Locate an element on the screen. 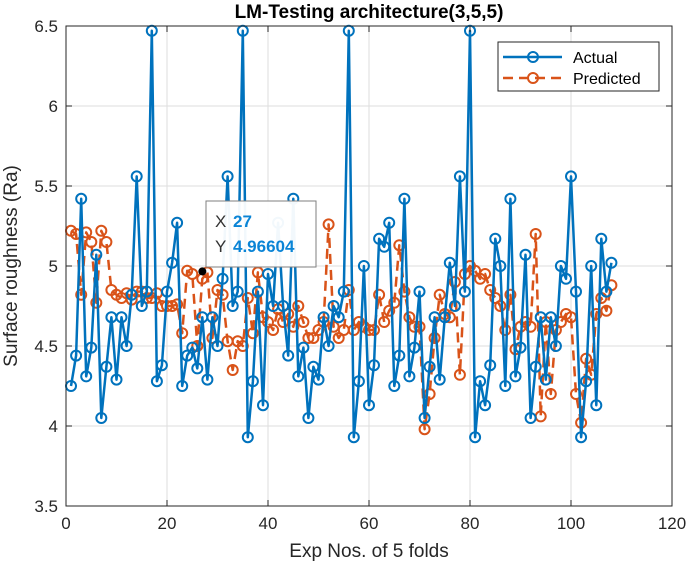 Image resolution: width=692 pixels, height=566 pixels. legend-predicted-label: Predicted is located at coordinates (607, 79).